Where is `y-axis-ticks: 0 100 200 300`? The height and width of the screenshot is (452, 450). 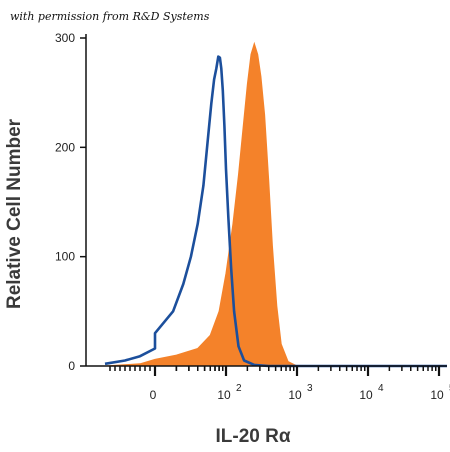 y-axis-ticks: 0 100 200 300 is located at coordinates (70, 202).